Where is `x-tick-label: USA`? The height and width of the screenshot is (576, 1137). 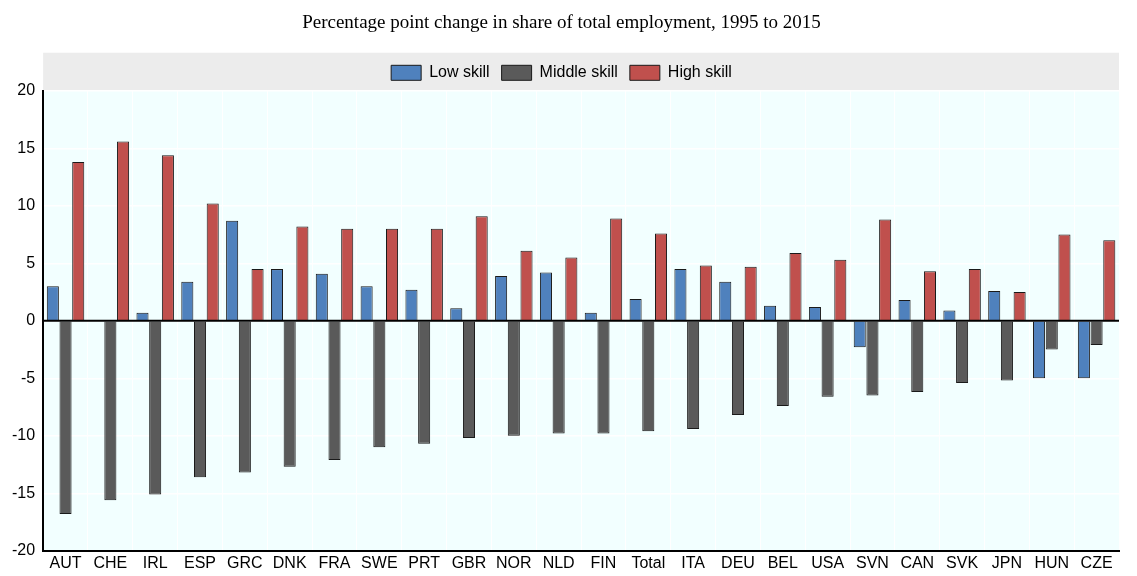 x-tick-label: USA is located at coordinates (828, 562).